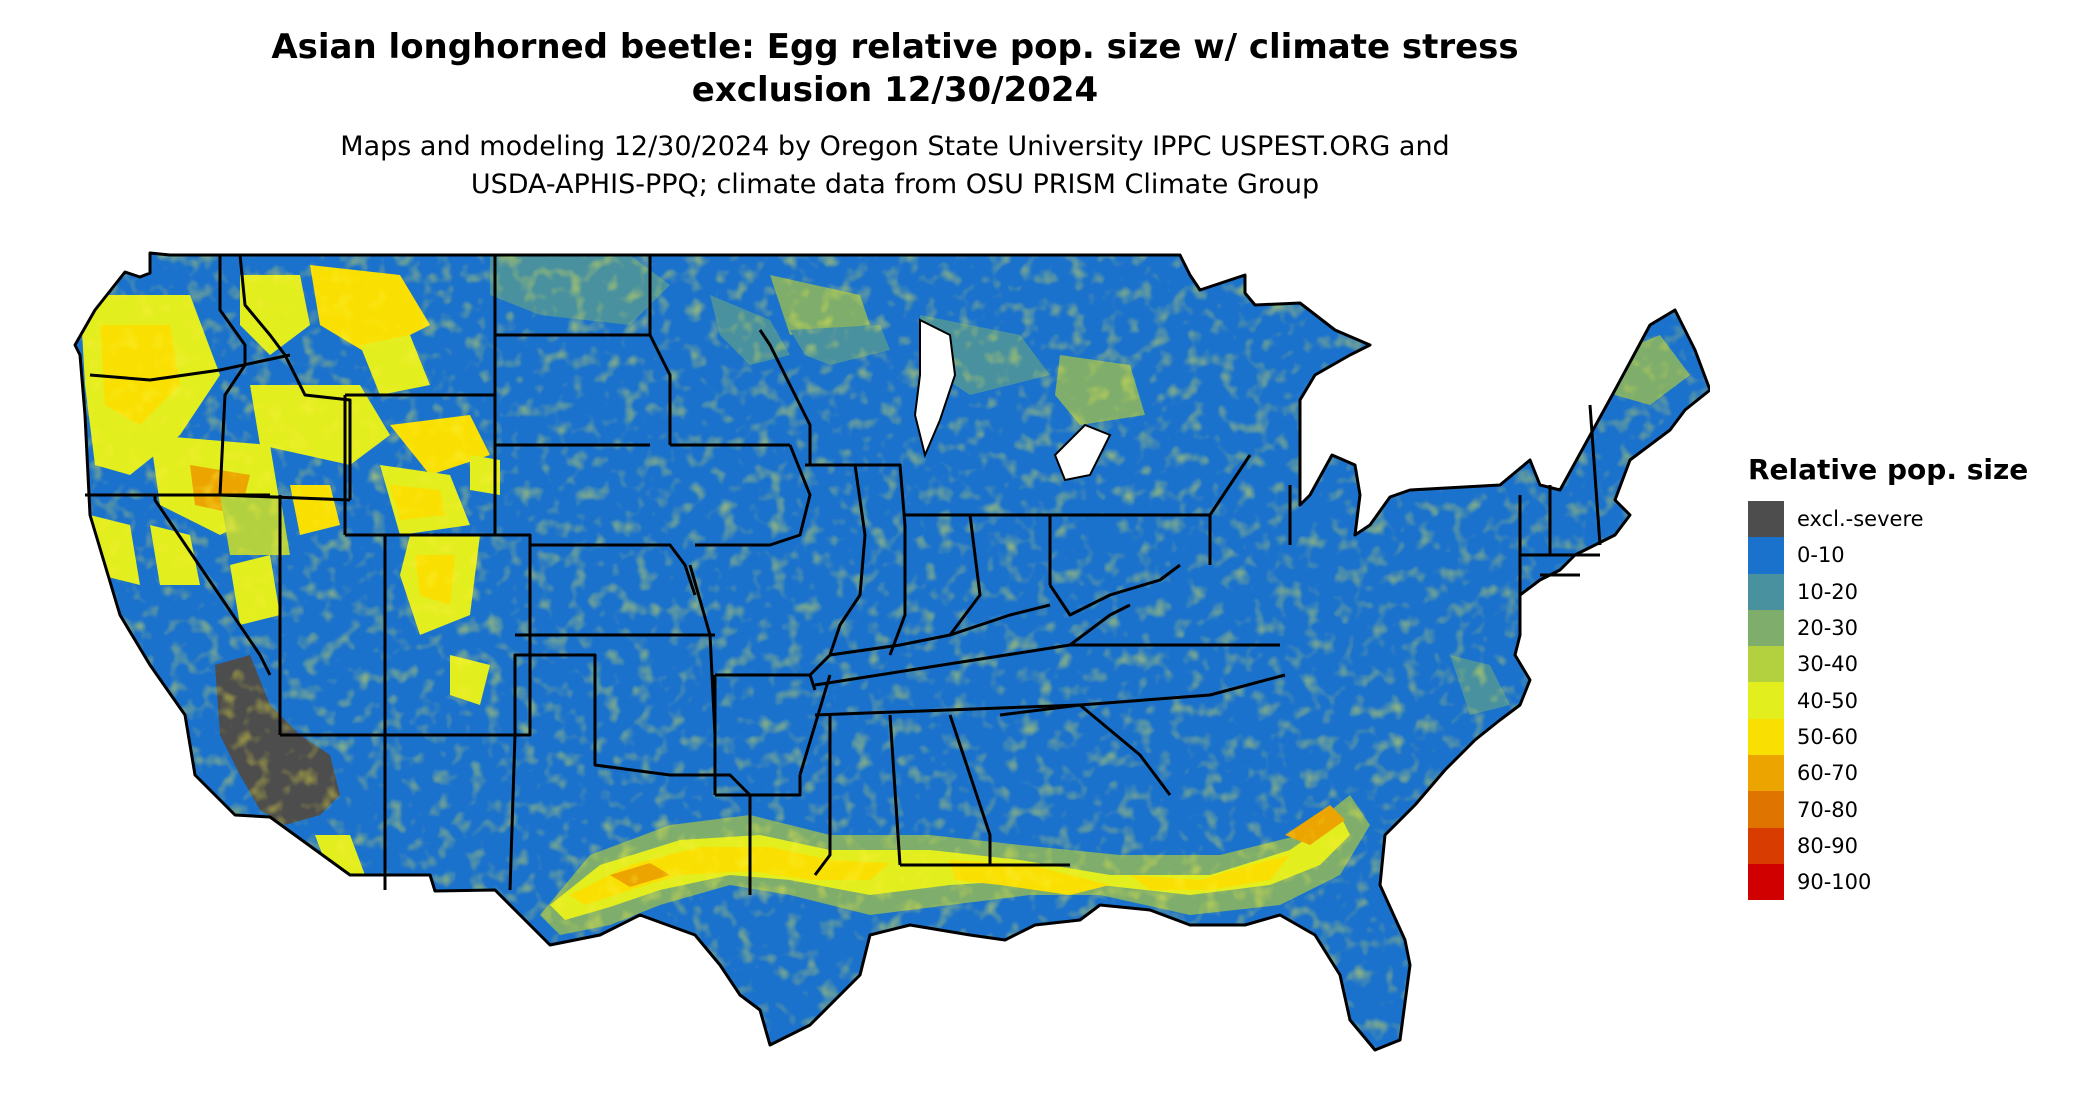 Image resolution: width=2100 pixels, height=1116 pixels. Describe the element at coordinates (1545, 440) in the screenshot. I see `zone-30-40-ny` at that location.